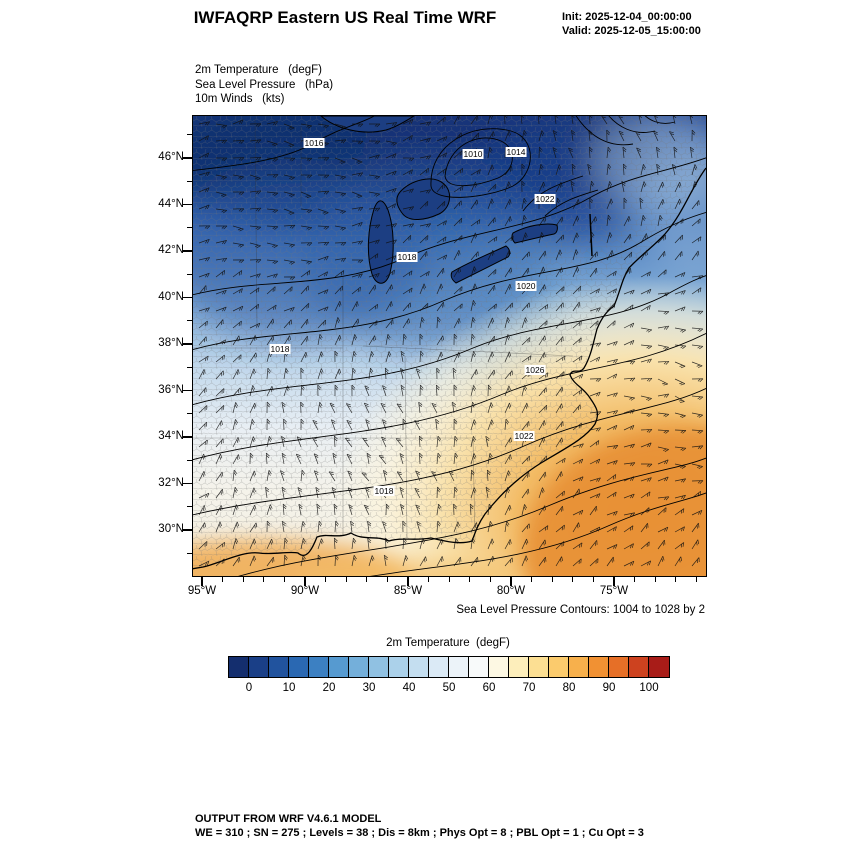 The image size is (850, 850). What do you see at coordinates (258, 70) in the screenshot?
I see `field-temperature-label: 2m Temperature (degF)` at bounding box center [258, 70].